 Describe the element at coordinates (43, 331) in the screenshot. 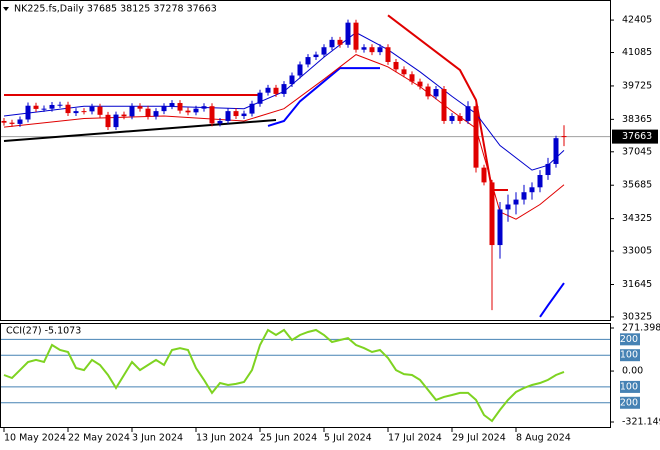

I see `cci-label: CCI(27) -5.1073` at that location.